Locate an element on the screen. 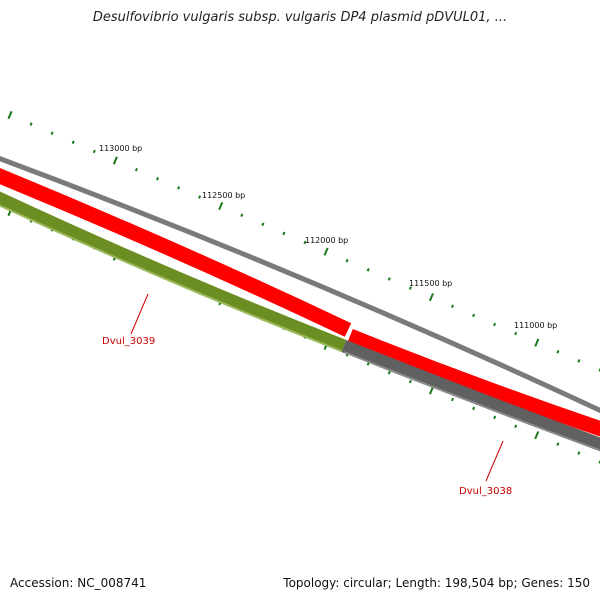  accession-label: Accession: NC_008741 is located at coordinates (78, 583).